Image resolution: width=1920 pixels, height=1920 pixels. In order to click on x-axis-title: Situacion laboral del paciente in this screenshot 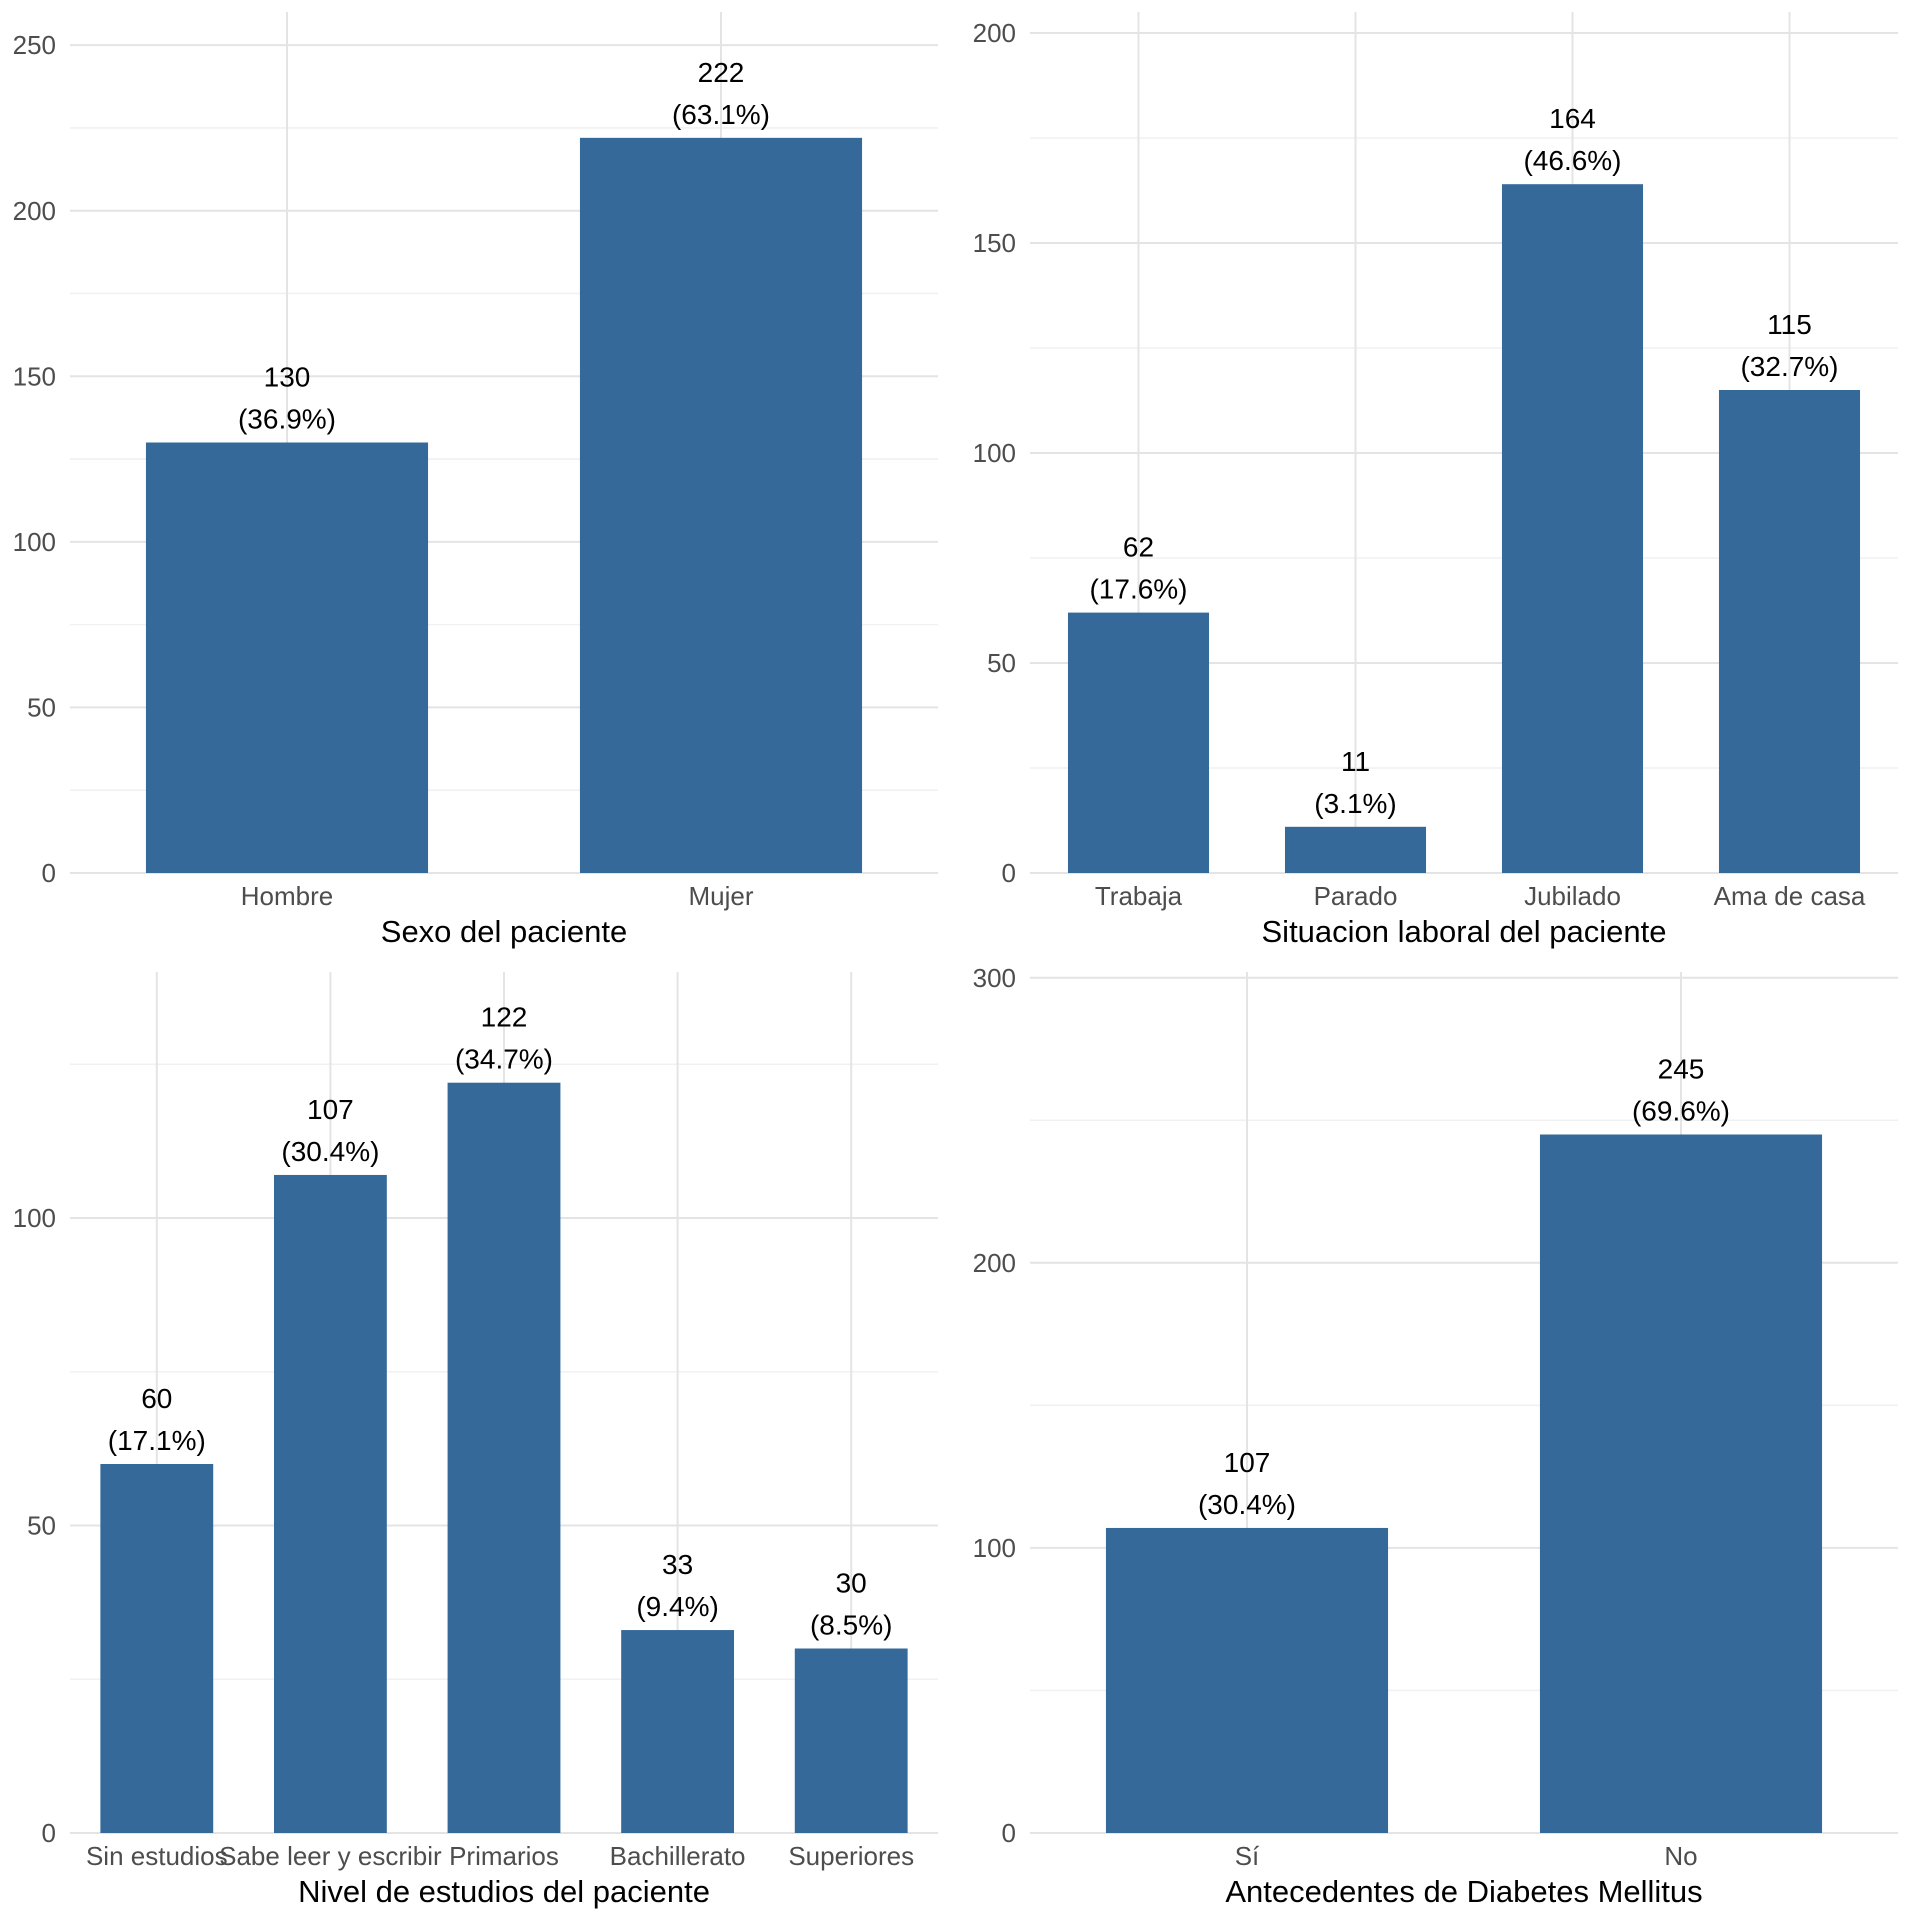, I will do `click(1464, 931)`.